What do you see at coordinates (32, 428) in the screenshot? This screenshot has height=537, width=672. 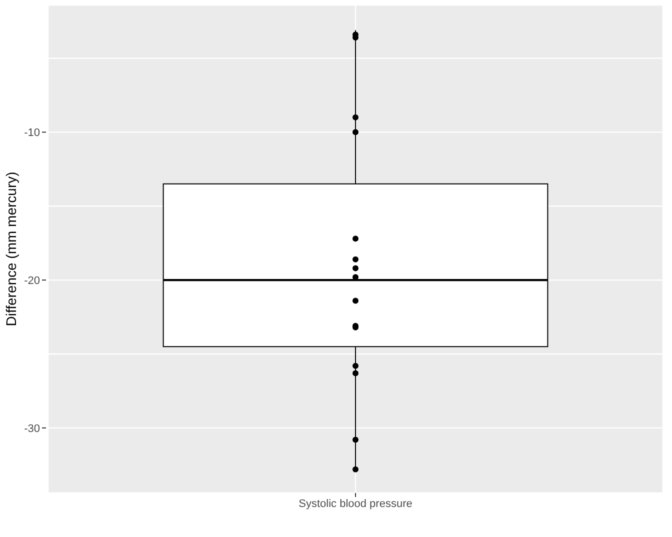 I see `y-tick-label: -30` at bounding box center [32, 428].